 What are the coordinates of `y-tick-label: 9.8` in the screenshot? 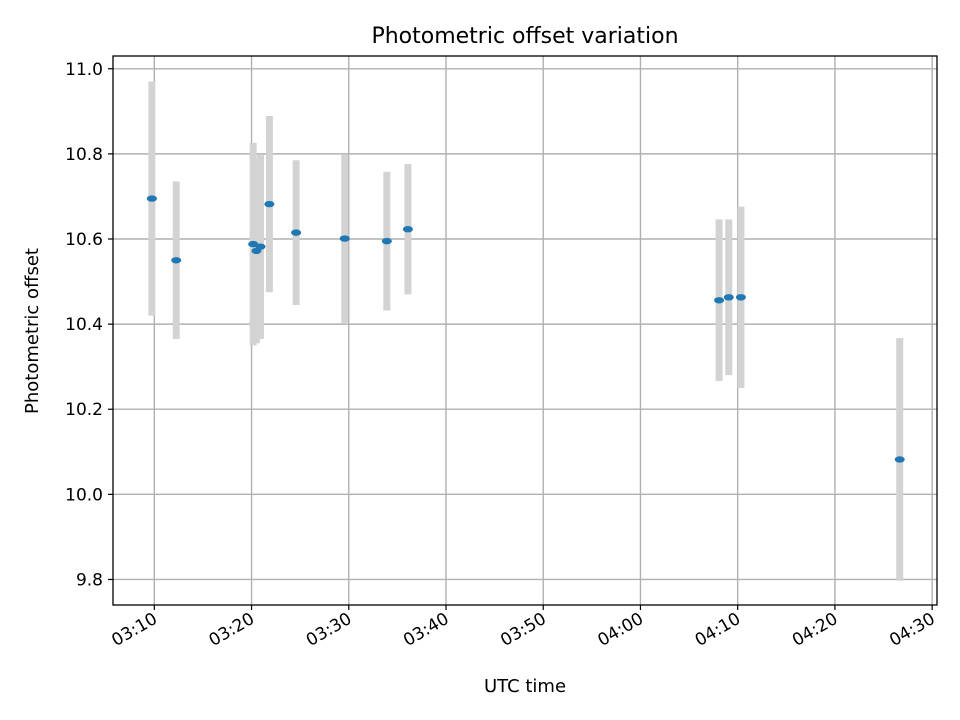 It's located at (89, 580).